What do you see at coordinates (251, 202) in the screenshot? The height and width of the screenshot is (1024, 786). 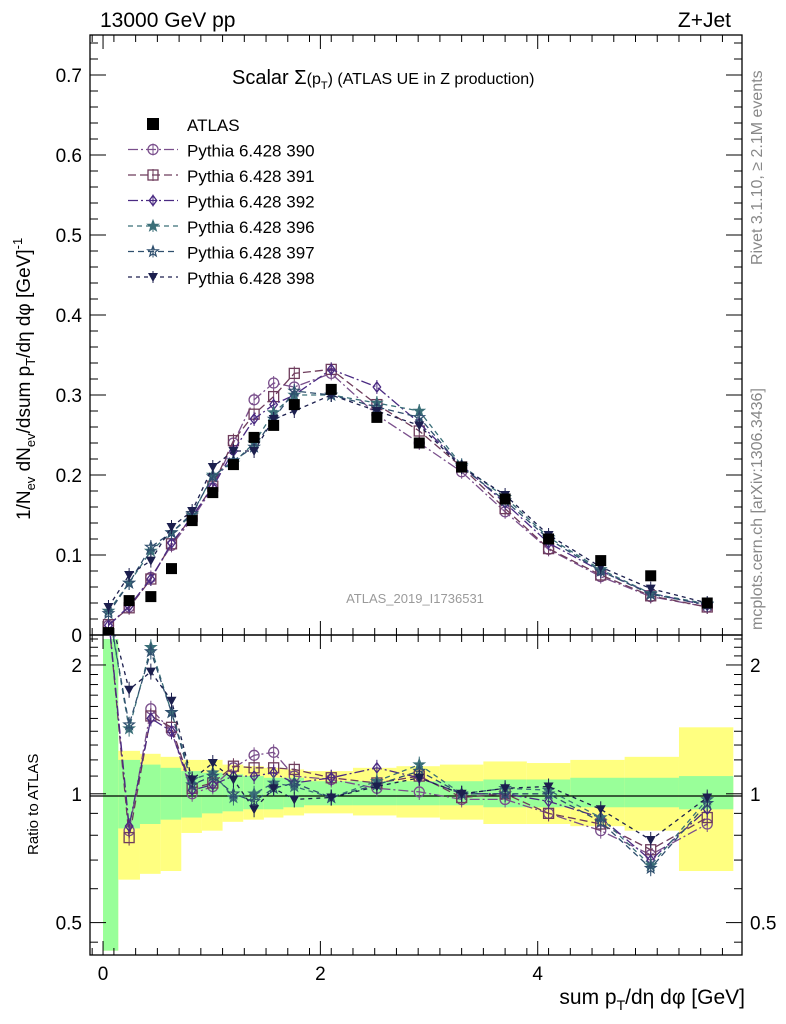 I see `legend-label-p392: Pythia 6.428 392` at bounding box center [251, 202].